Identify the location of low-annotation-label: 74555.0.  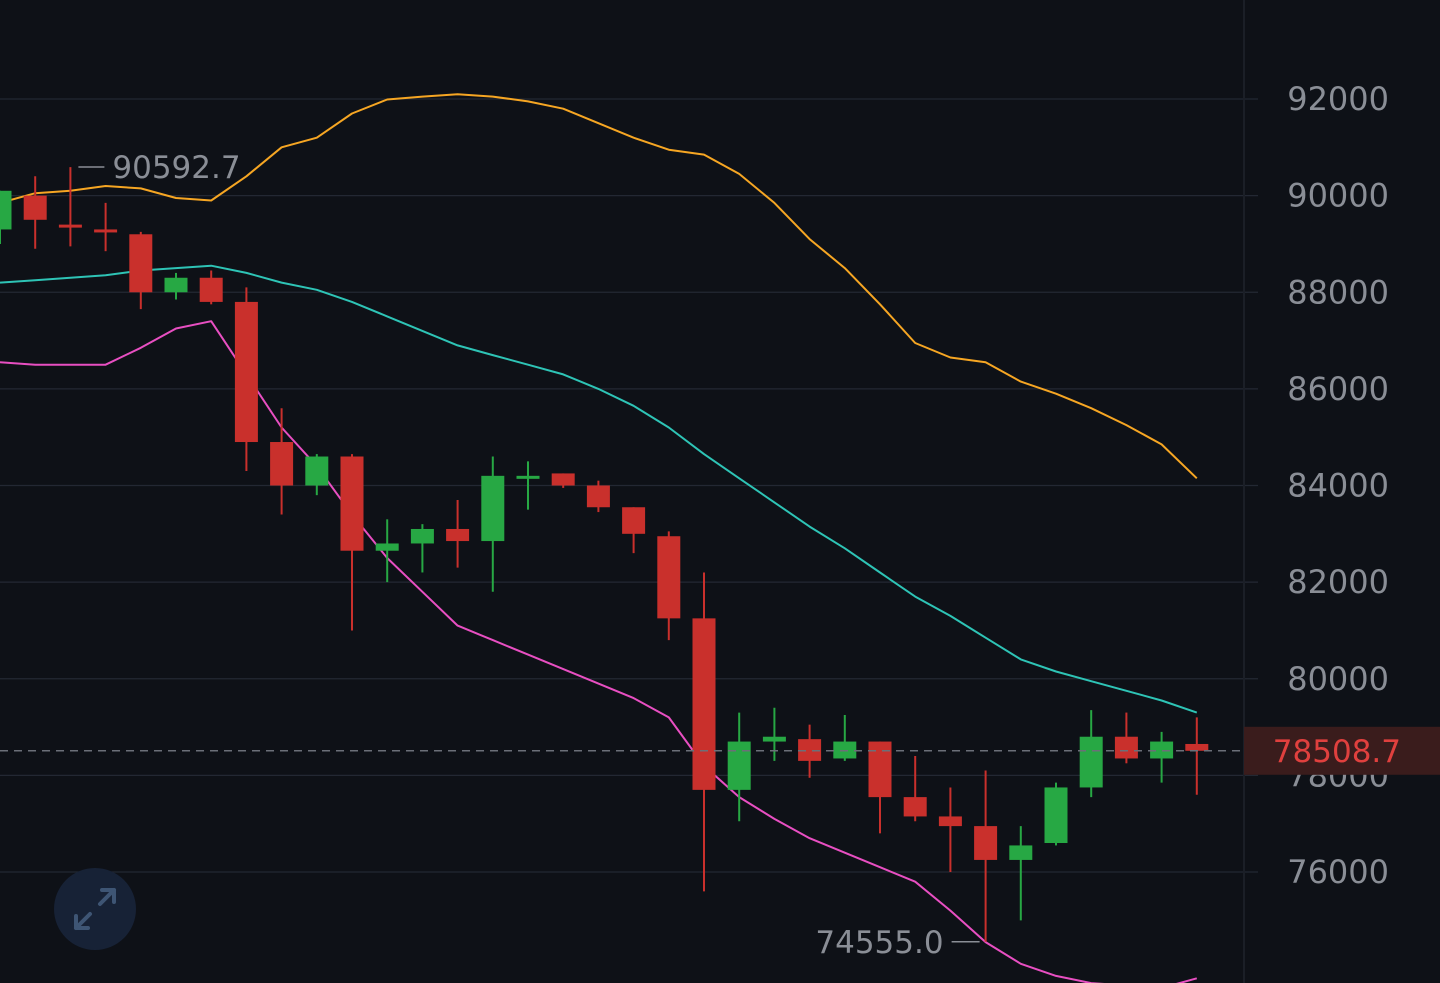
(879, 943).